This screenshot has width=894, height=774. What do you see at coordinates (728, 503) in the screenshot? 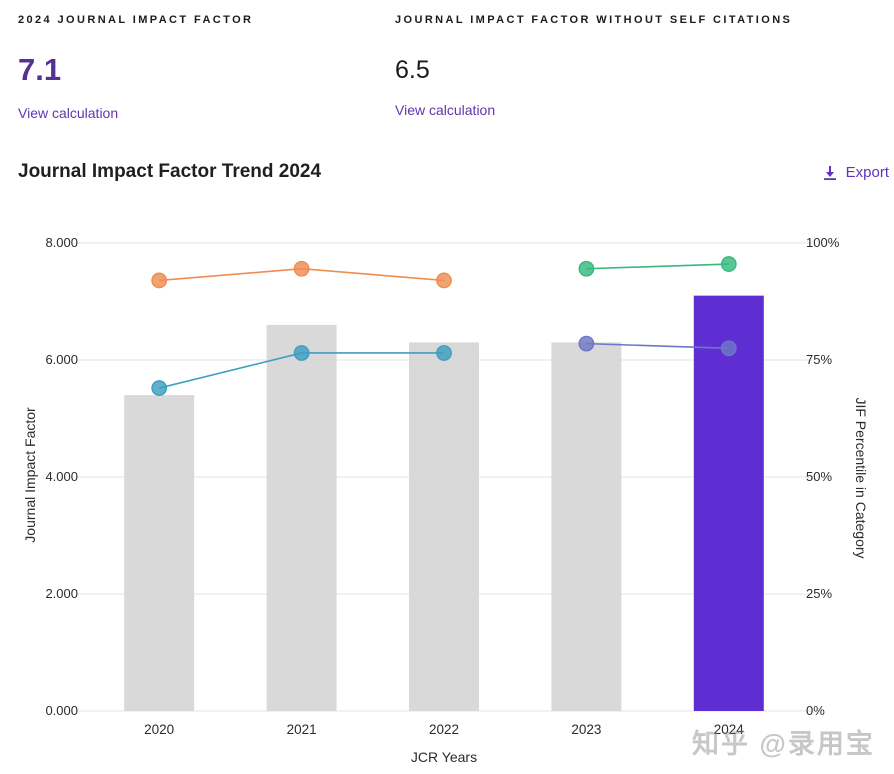
I see `bar-2024` at bounding box center [728, 503].